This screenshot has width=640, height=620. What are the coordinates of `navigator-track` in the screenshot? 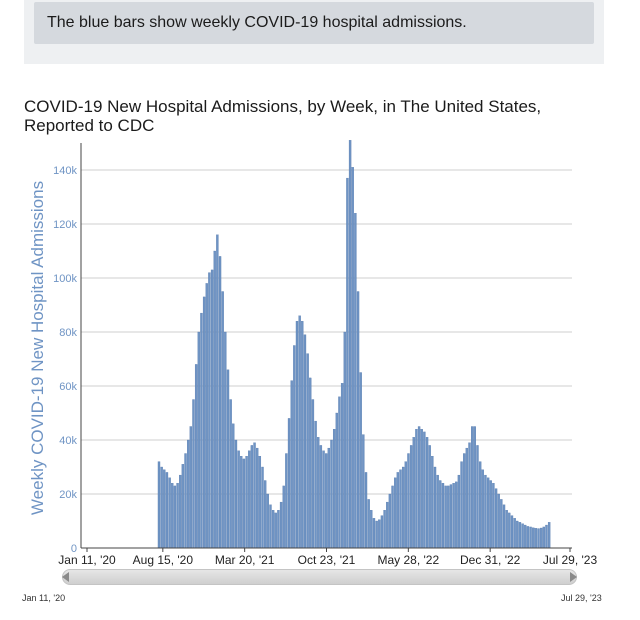 It's located at (319, 577).